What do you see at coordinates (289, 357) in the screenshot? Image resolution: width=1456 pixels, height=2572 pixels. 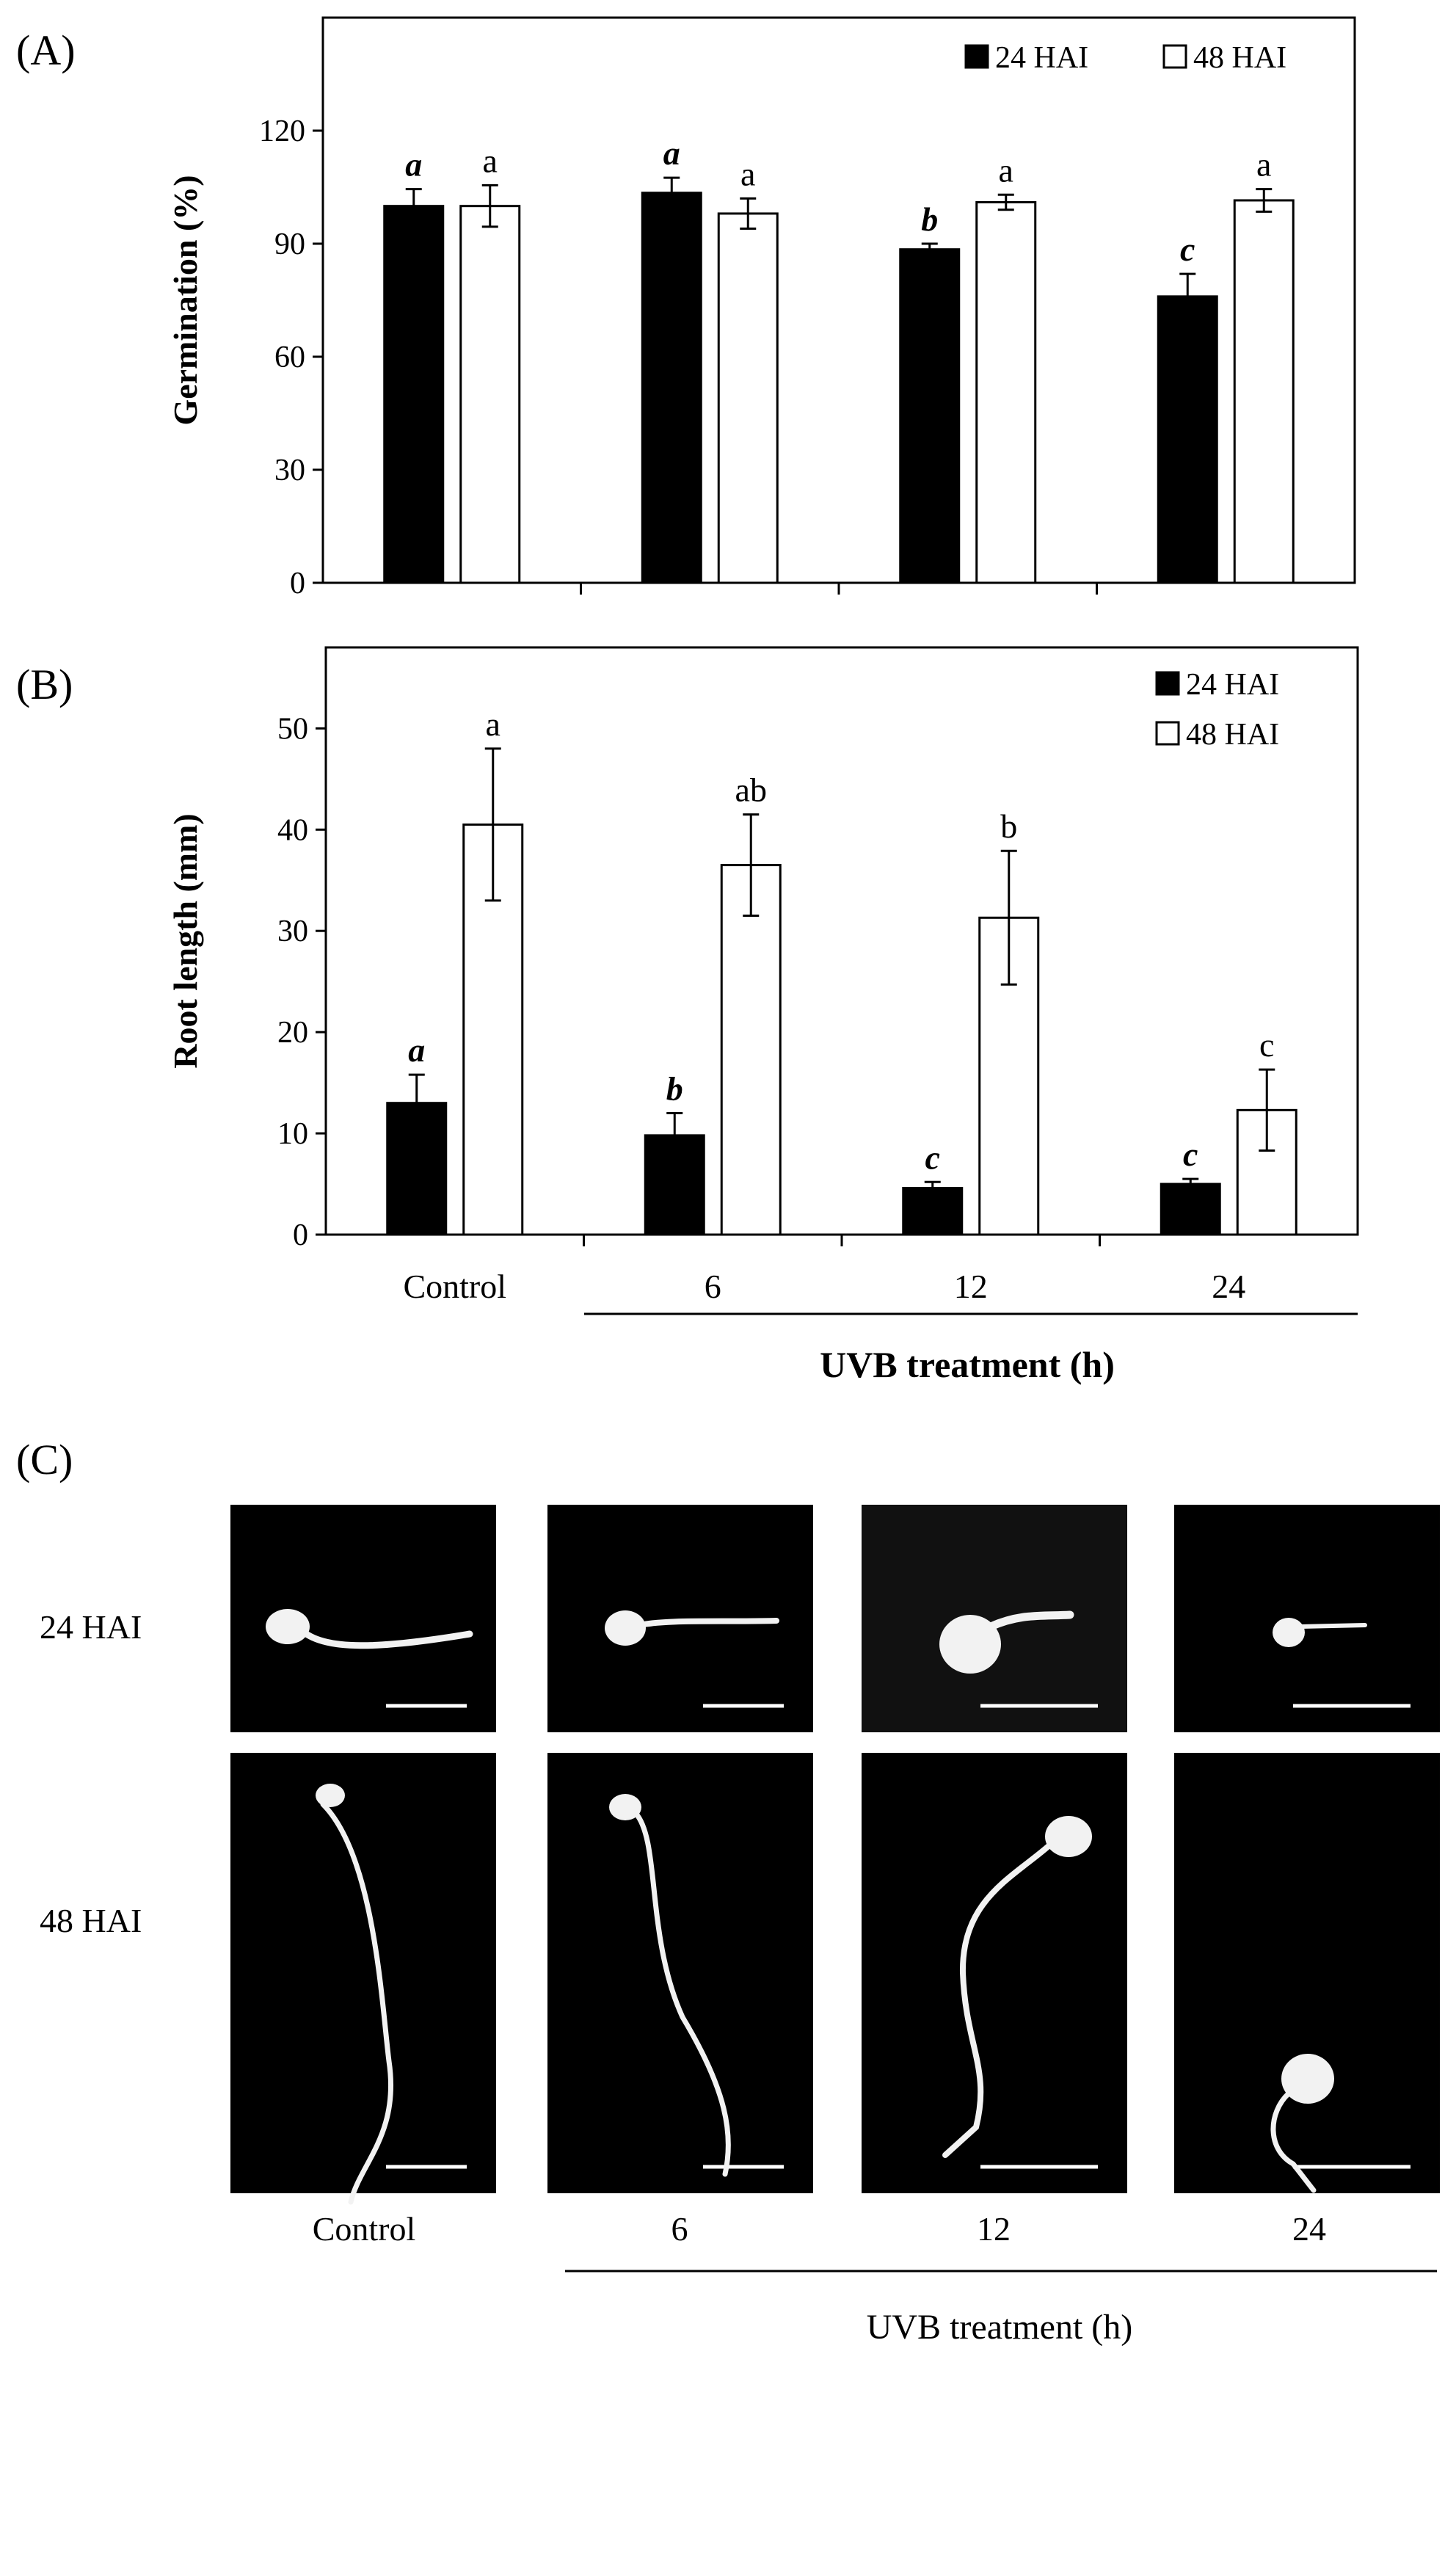 I see `y-tick-label: 60` at bounding box center [289, 357].